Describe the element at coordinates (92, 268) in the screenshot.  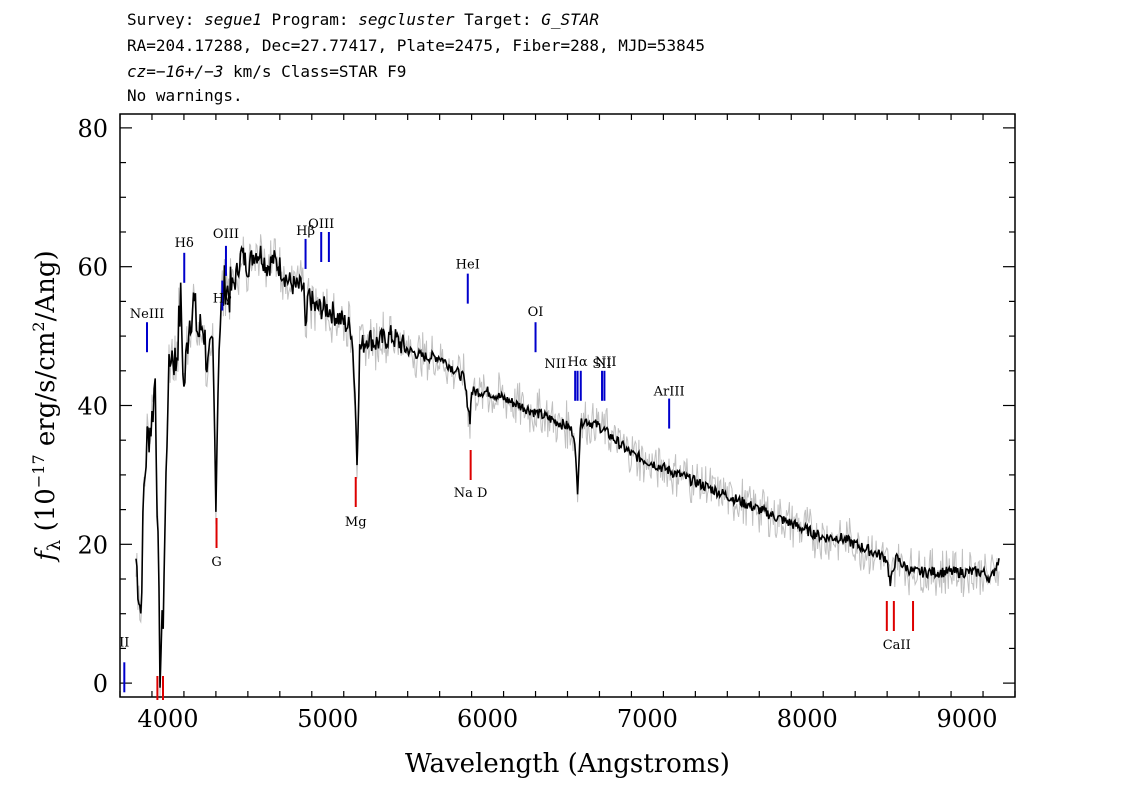
I see `y-tick-label: 60` at that location.